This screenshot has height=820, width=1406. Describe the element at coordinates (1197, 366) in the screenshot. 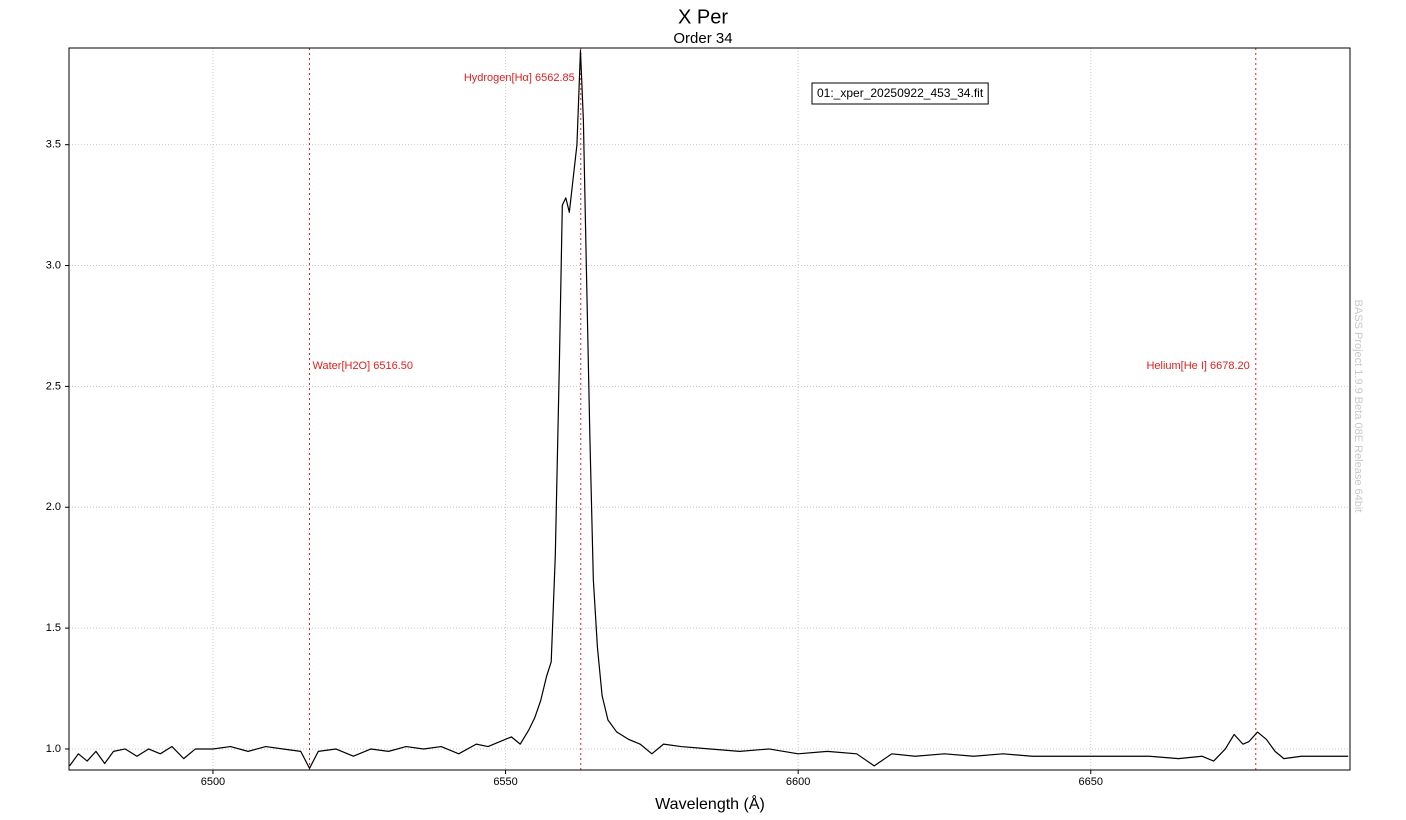

I see `reference-label: Helium[He I] 6678.20` at that location.